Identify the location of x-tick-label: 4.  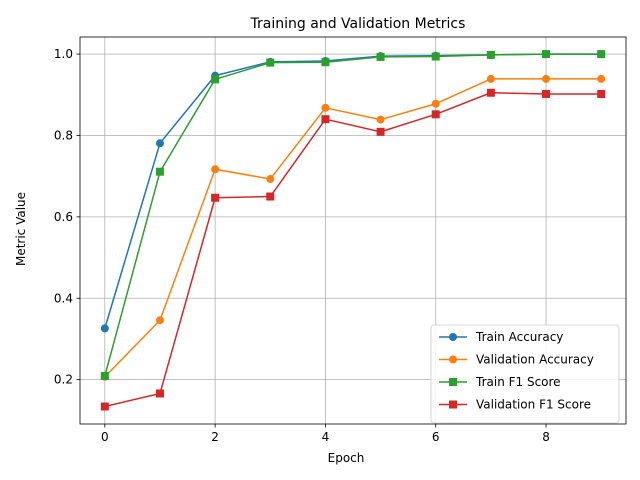
(326, 437).